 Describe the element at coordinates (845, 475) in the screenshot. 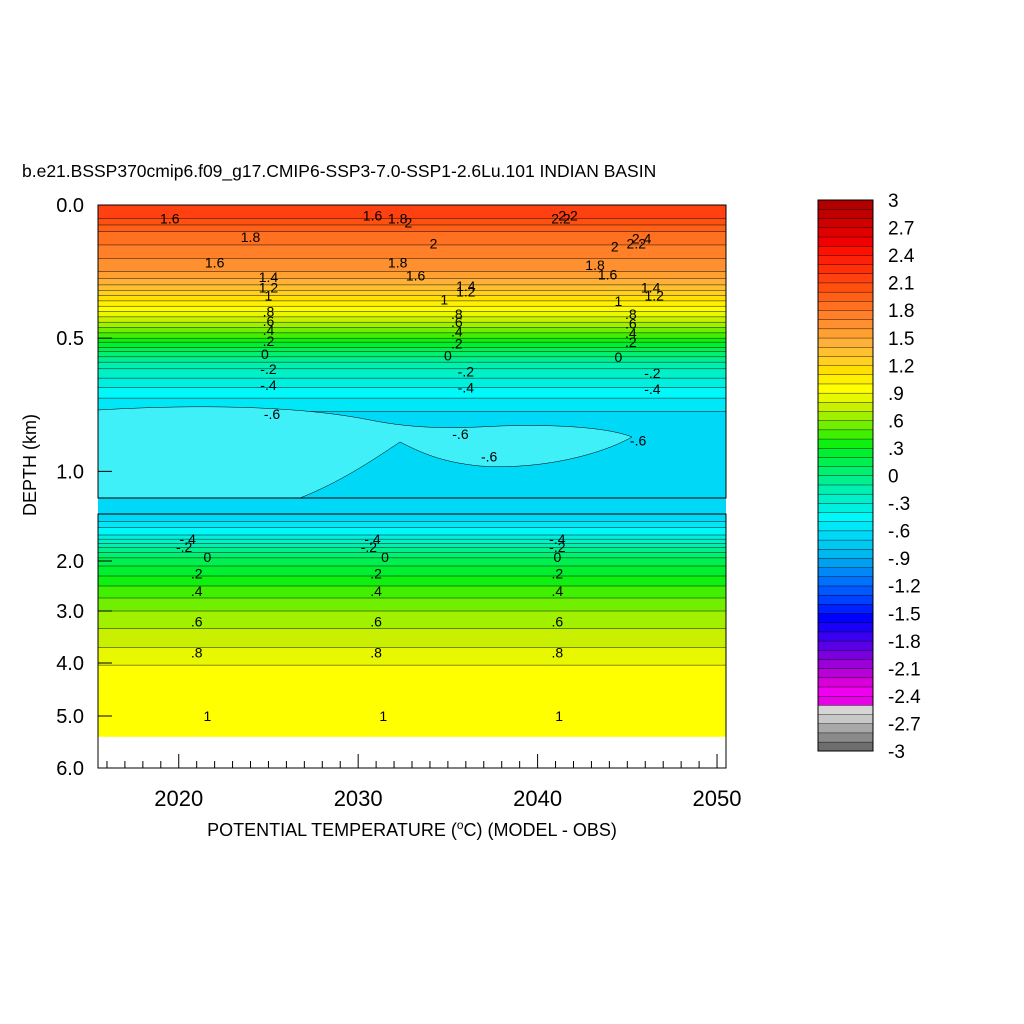

I see `colorbar-frame` at that location.